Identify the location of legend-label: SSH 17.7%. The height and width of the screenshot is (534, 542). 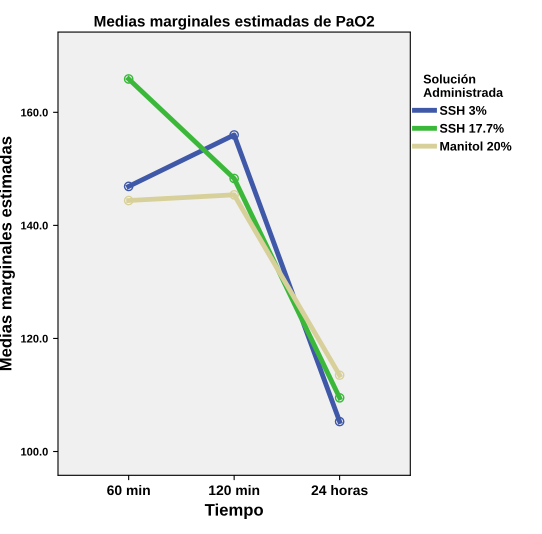
(472, 128).